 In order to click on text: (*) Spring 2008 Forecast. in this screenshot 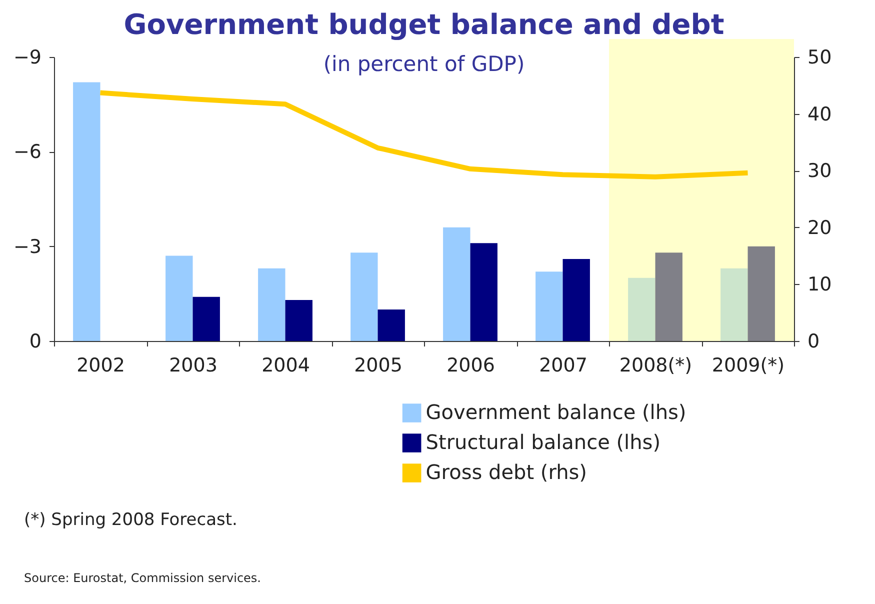, I will do `click(131, 520)`.